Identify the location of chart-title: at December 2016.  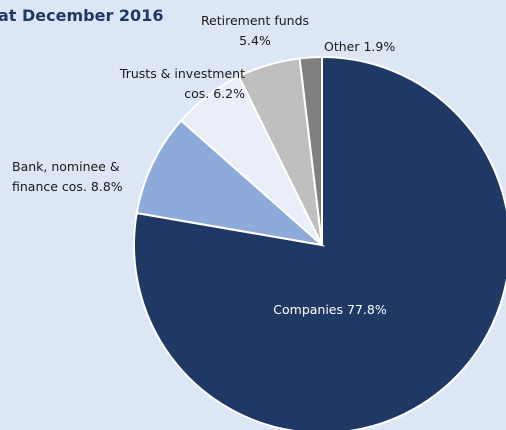
(82, 15).